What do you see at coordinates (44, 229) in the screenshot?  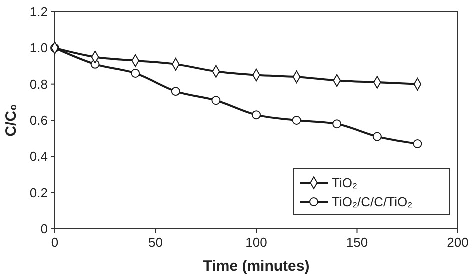 I see `y-tick-label: 0` at bounding box center [44, 229].